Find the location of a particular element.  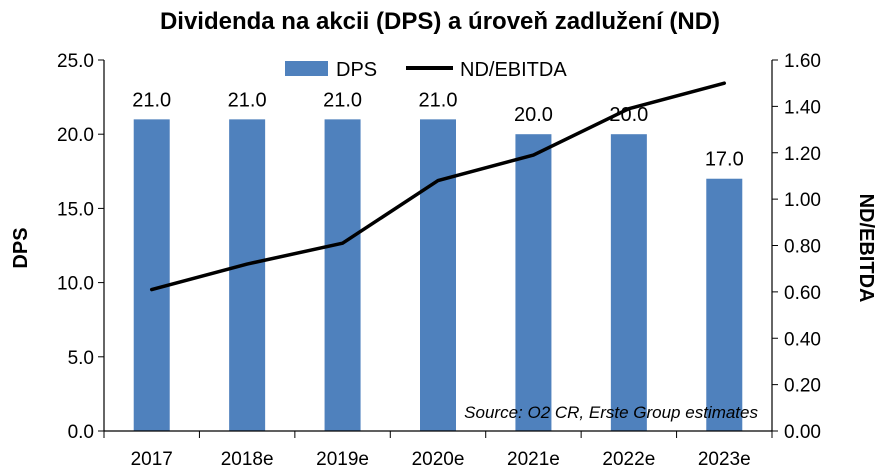

y-tick-label: 5.0 is located at coordinates (81, 358).